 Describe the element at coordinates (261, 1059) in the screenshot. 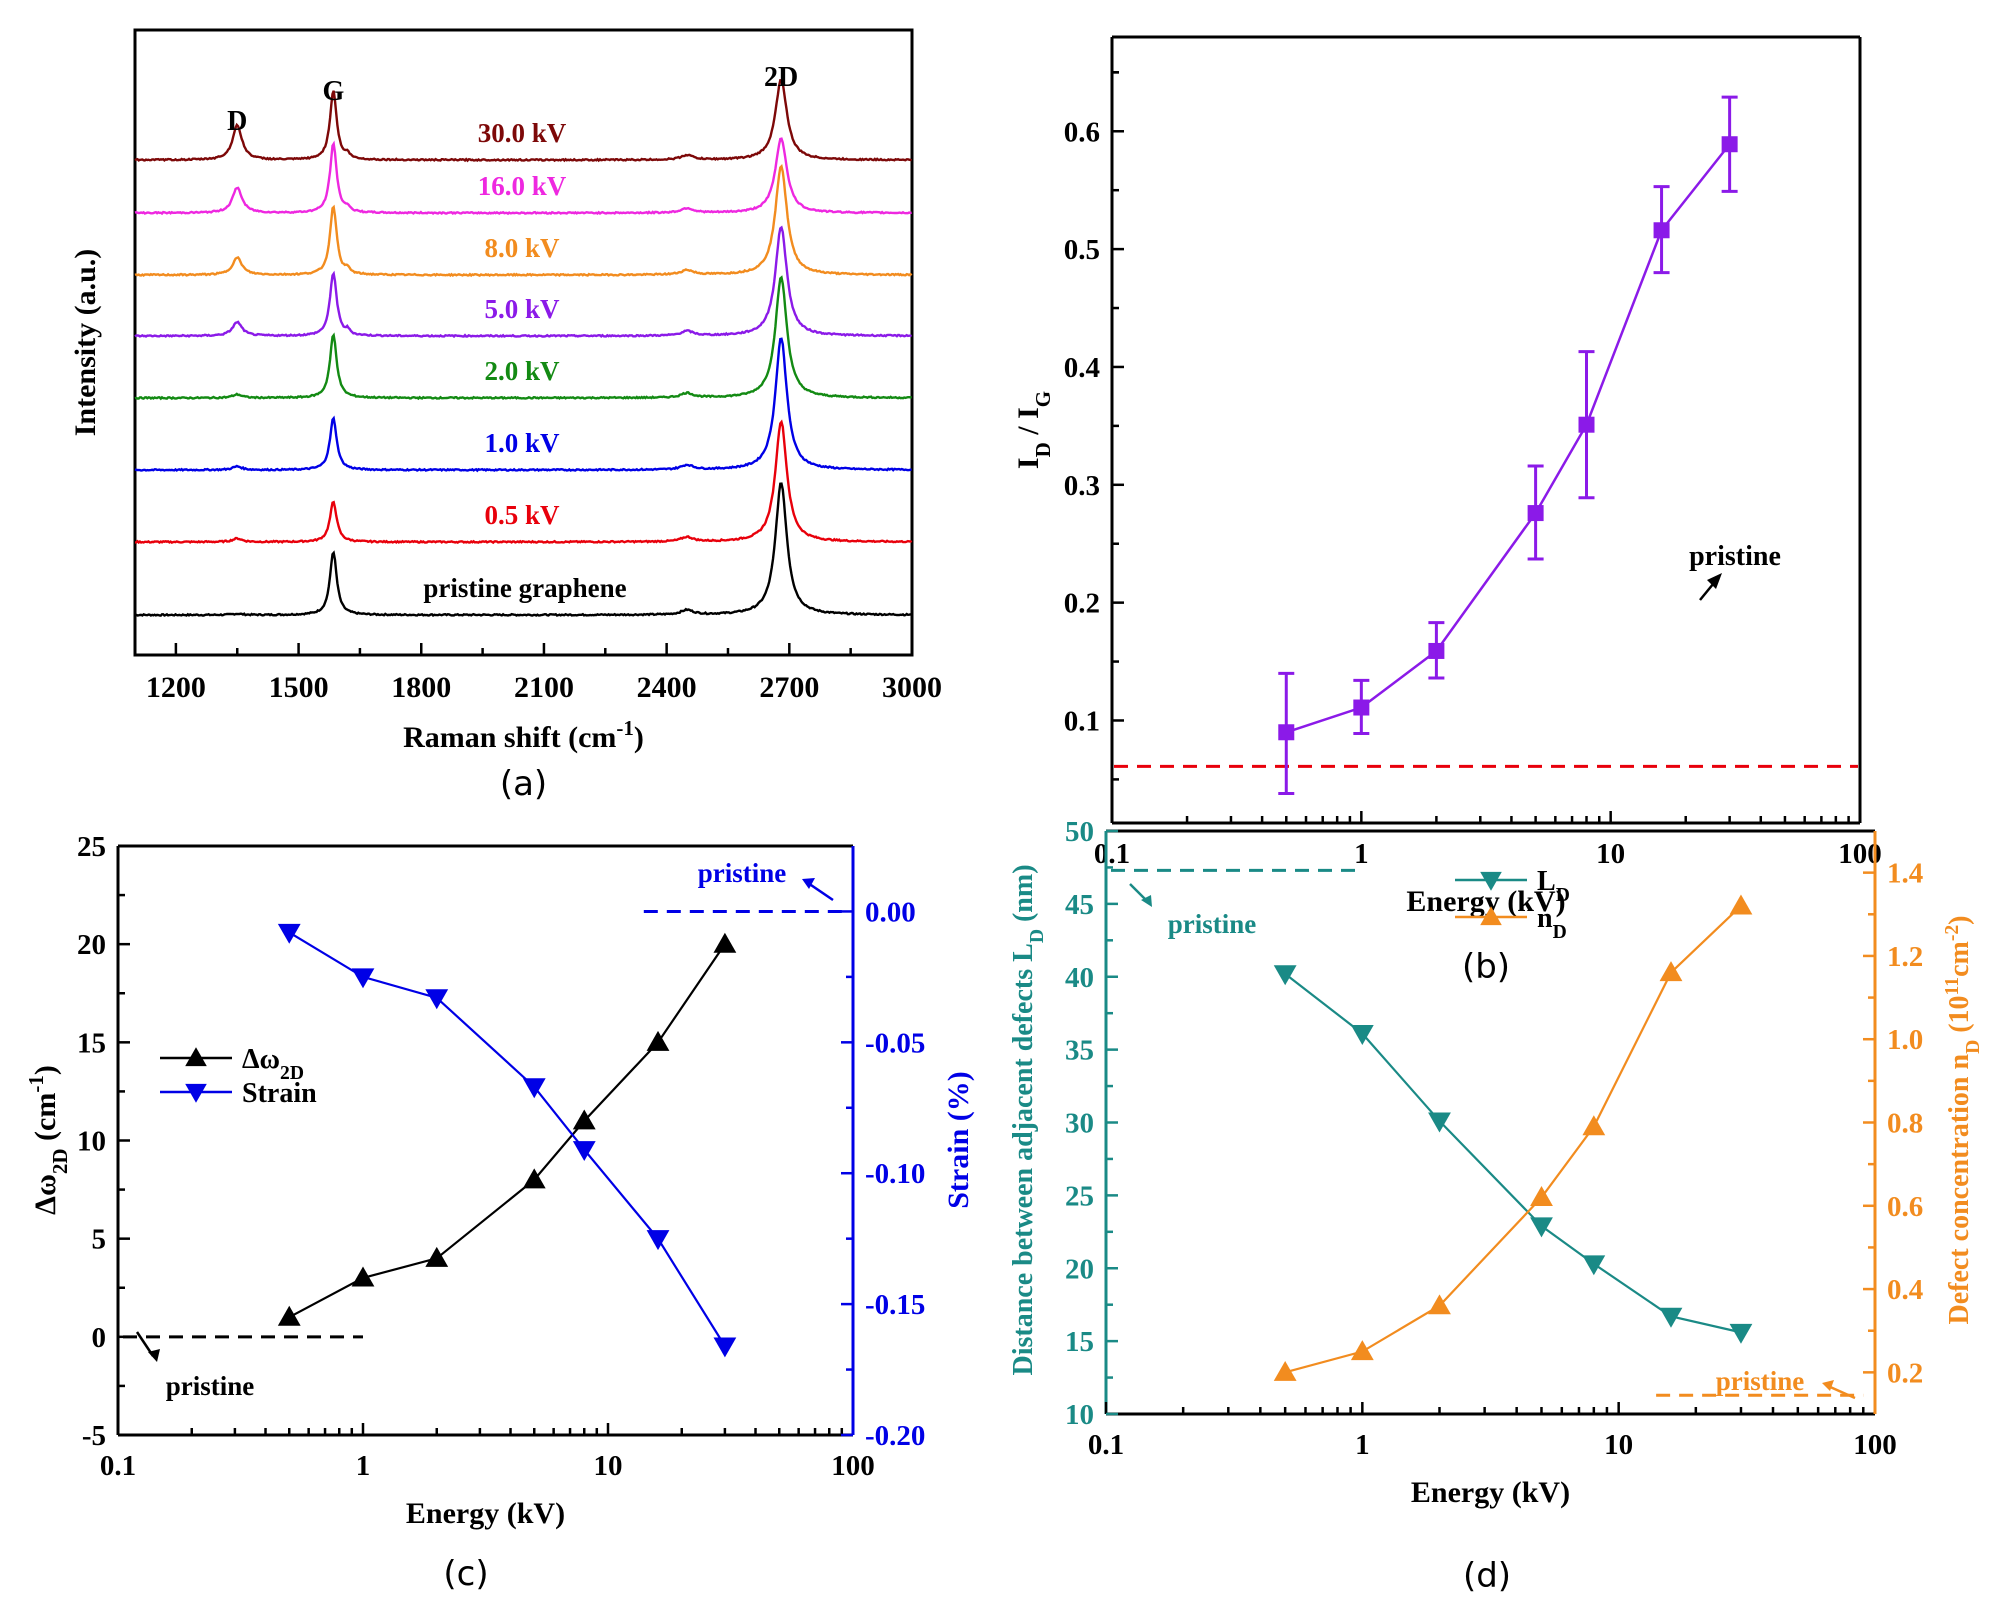

I see `legend-label-part: Δω` at that location.